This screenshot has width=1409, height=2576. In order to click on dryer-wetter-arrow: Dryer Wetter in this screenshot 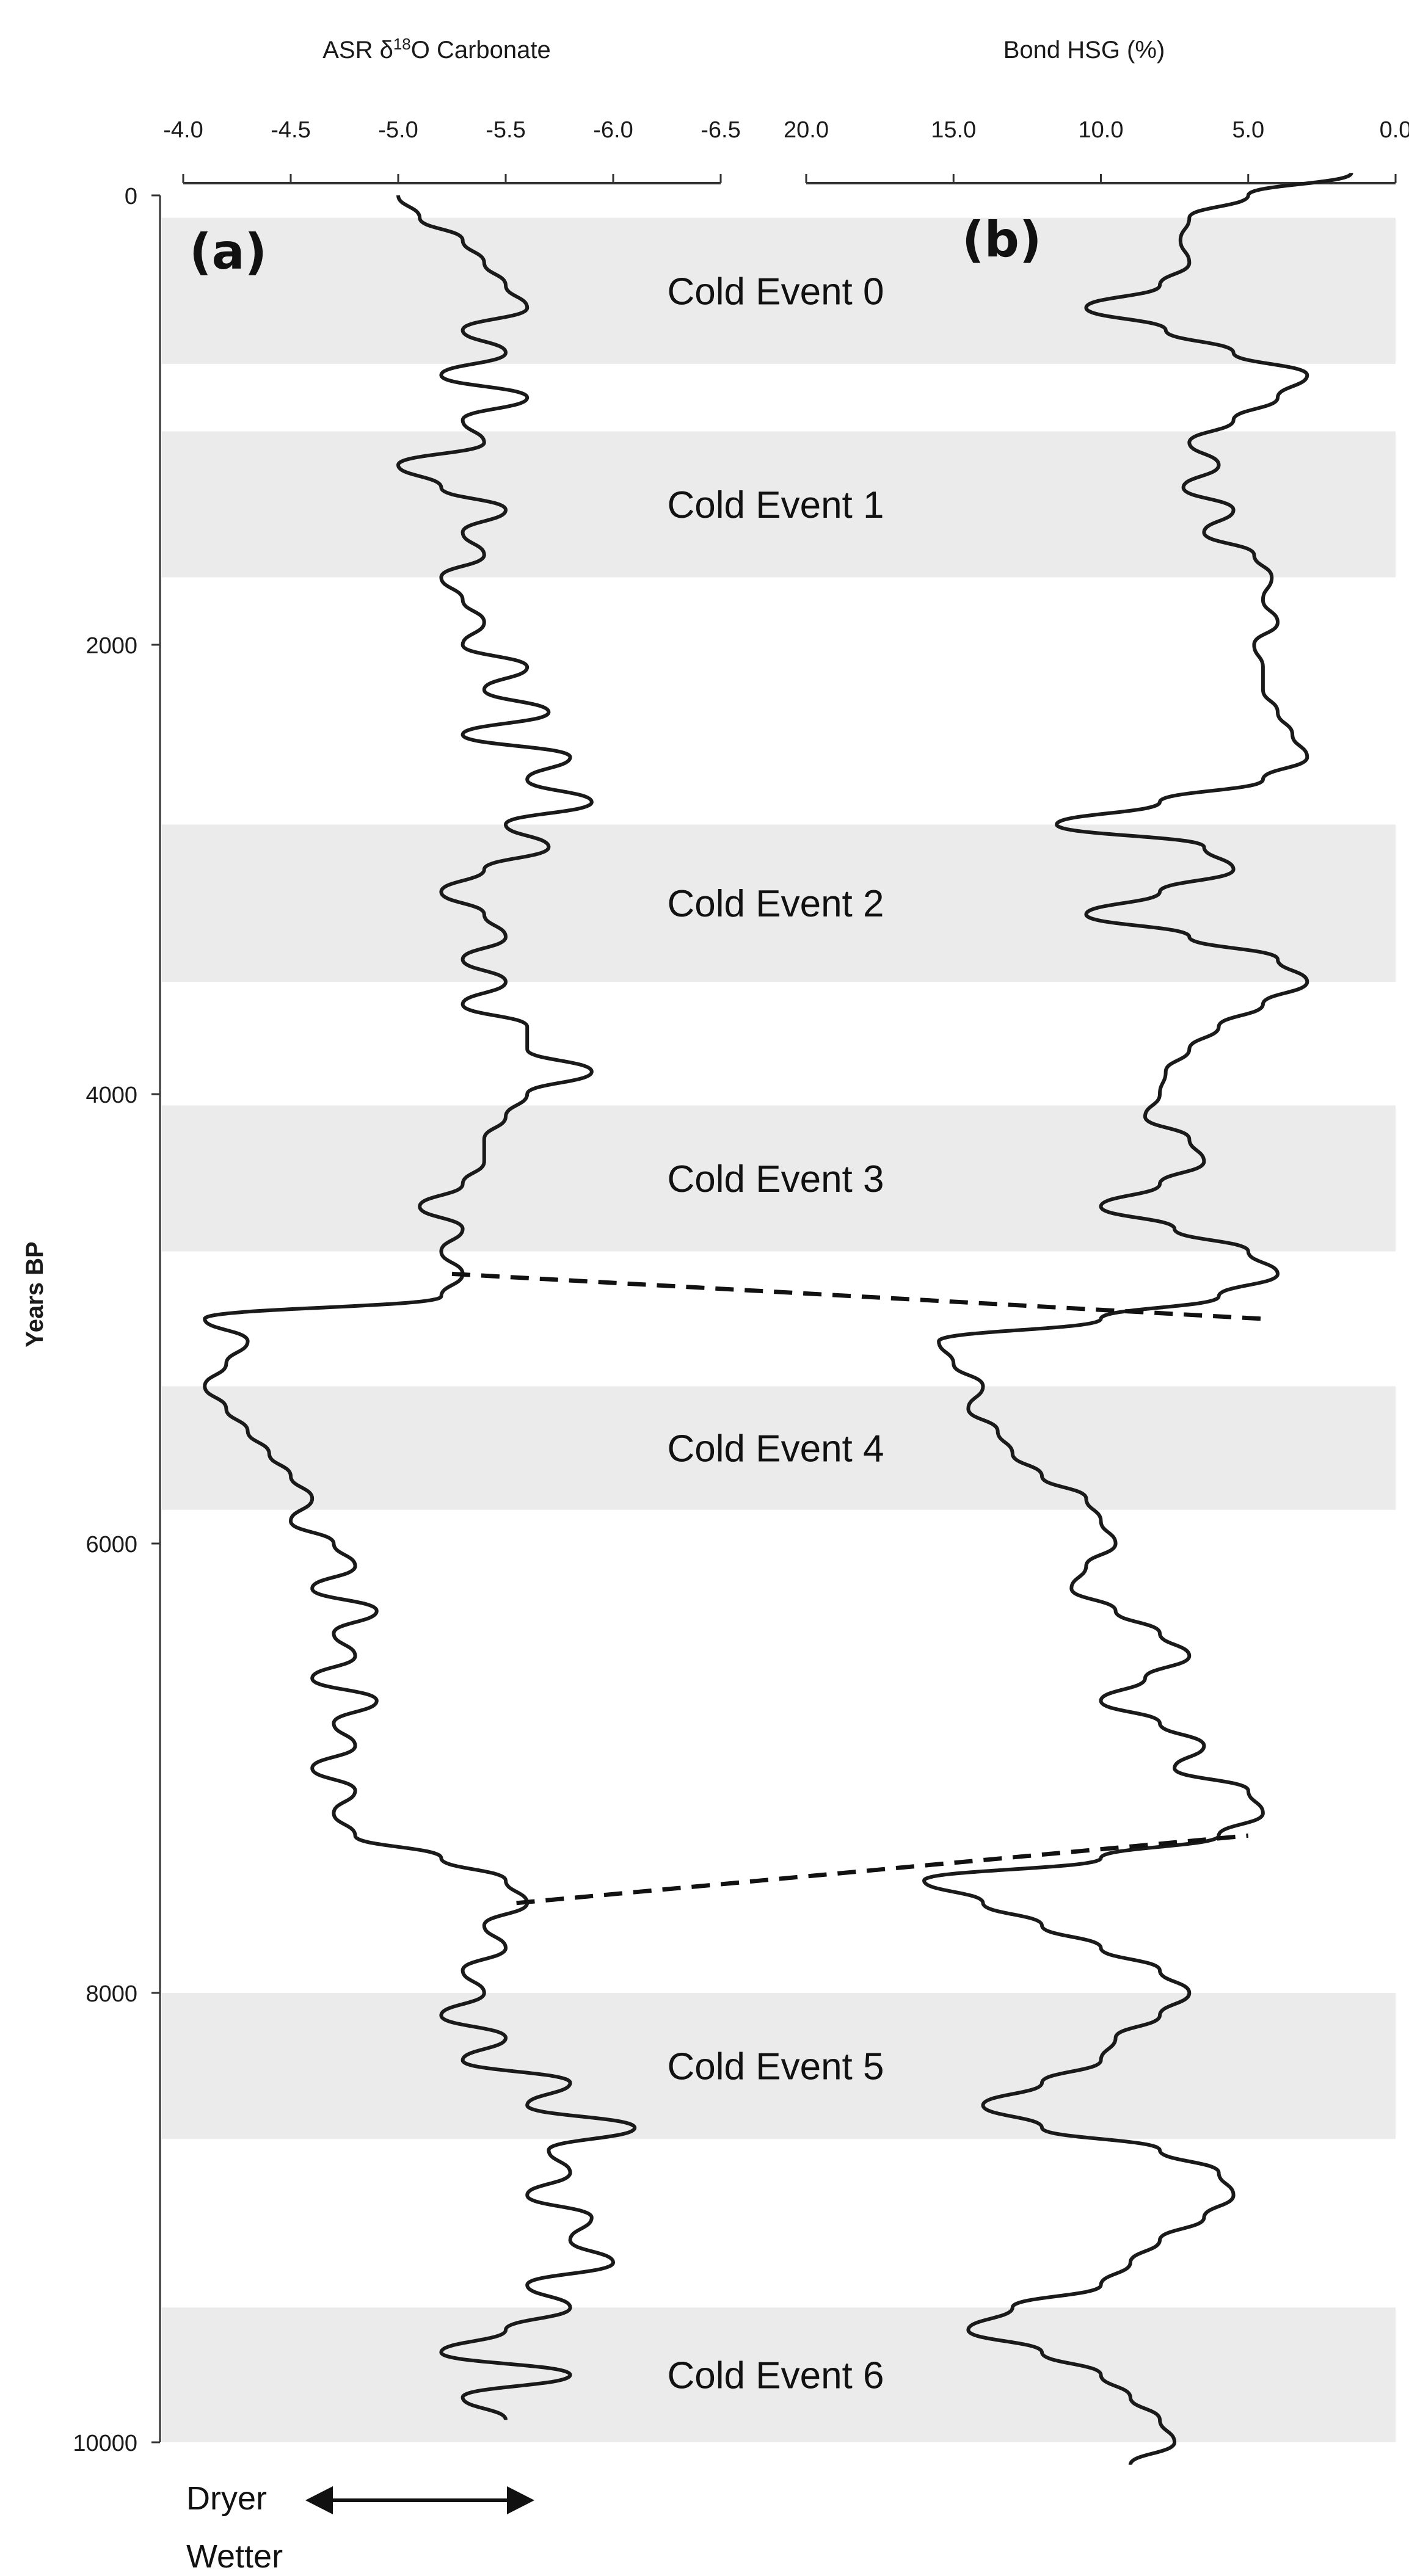, I will do `click(360, 2527)`.